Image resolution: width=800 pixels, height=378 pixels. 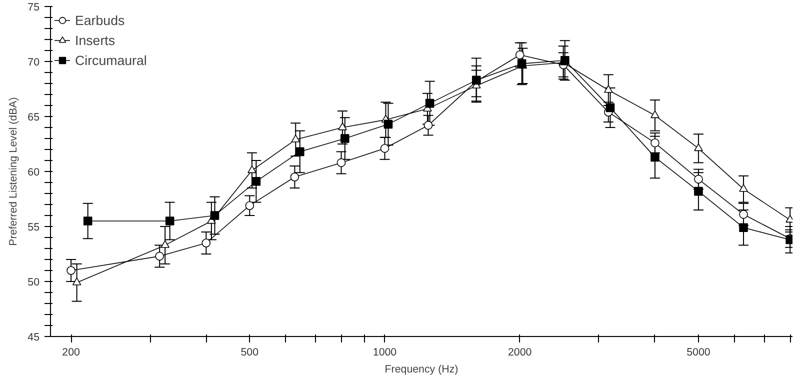 What do you see at coordinates (421, 370) in the screenshot?
I see `x-axis-title: Frequency (Hz)` at bounding box center [421, 370].